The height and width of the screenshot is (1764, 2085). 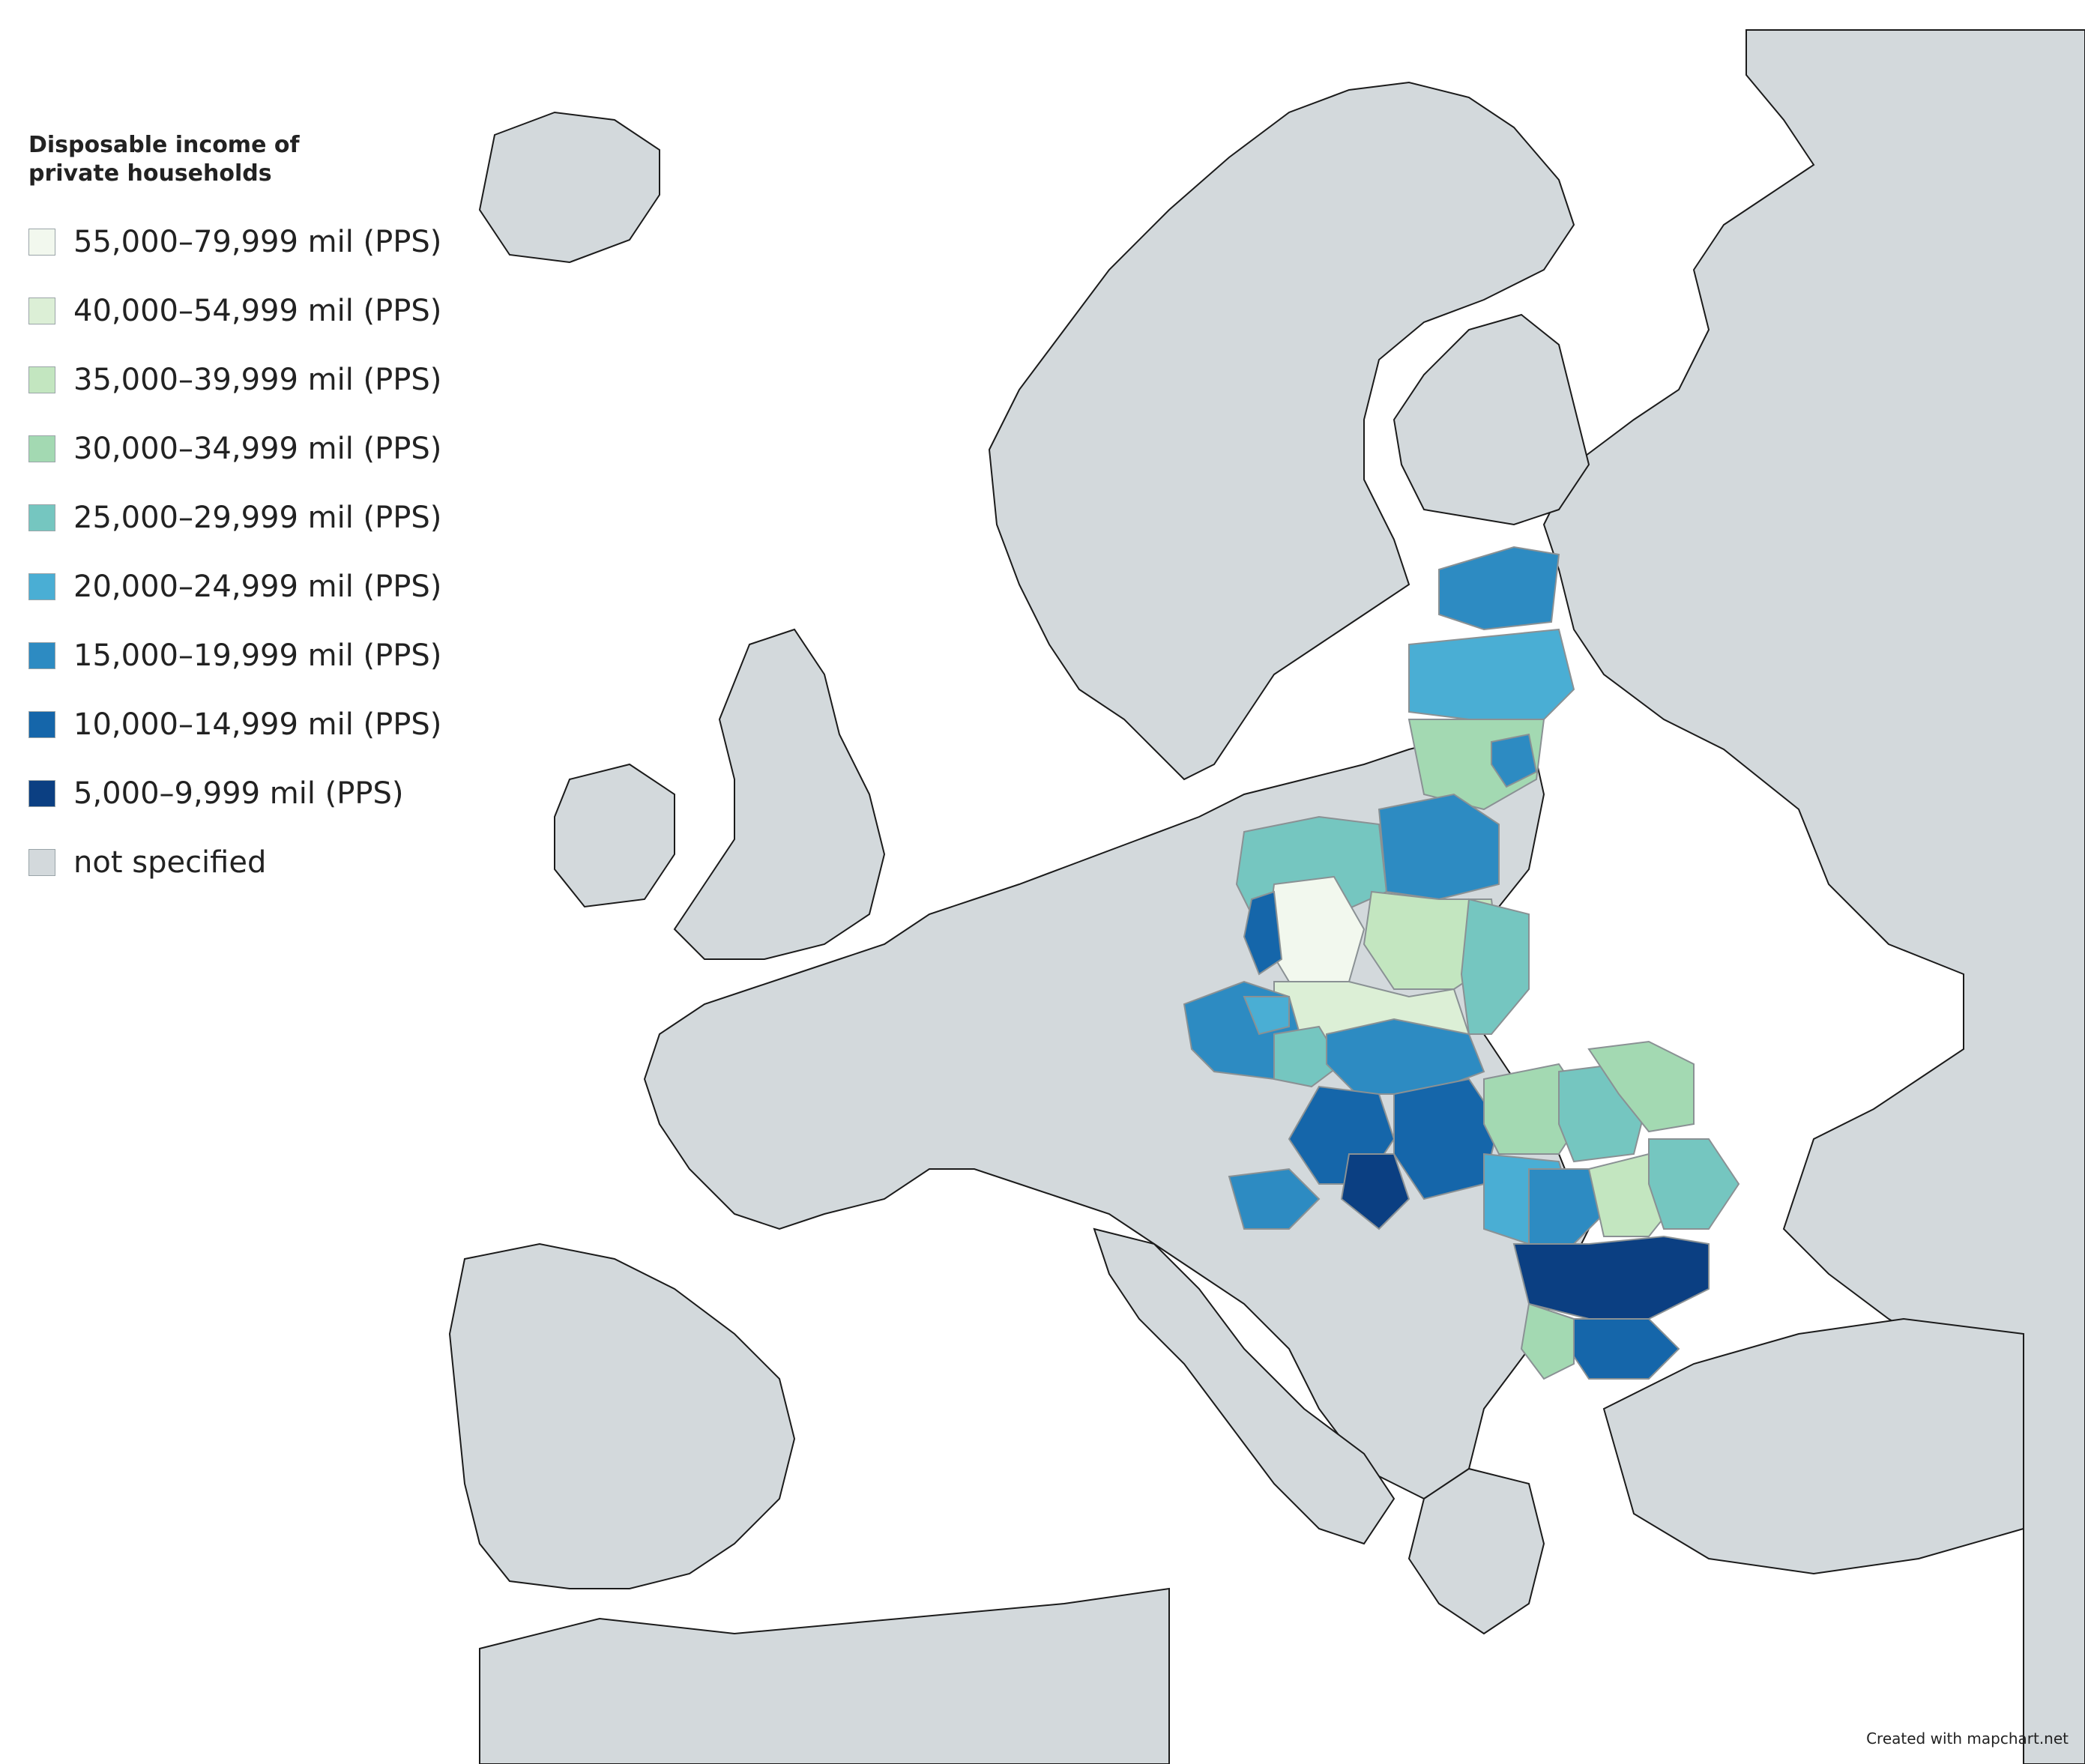 I want to click on legend-label: not specified, so click(x=170, y=862).